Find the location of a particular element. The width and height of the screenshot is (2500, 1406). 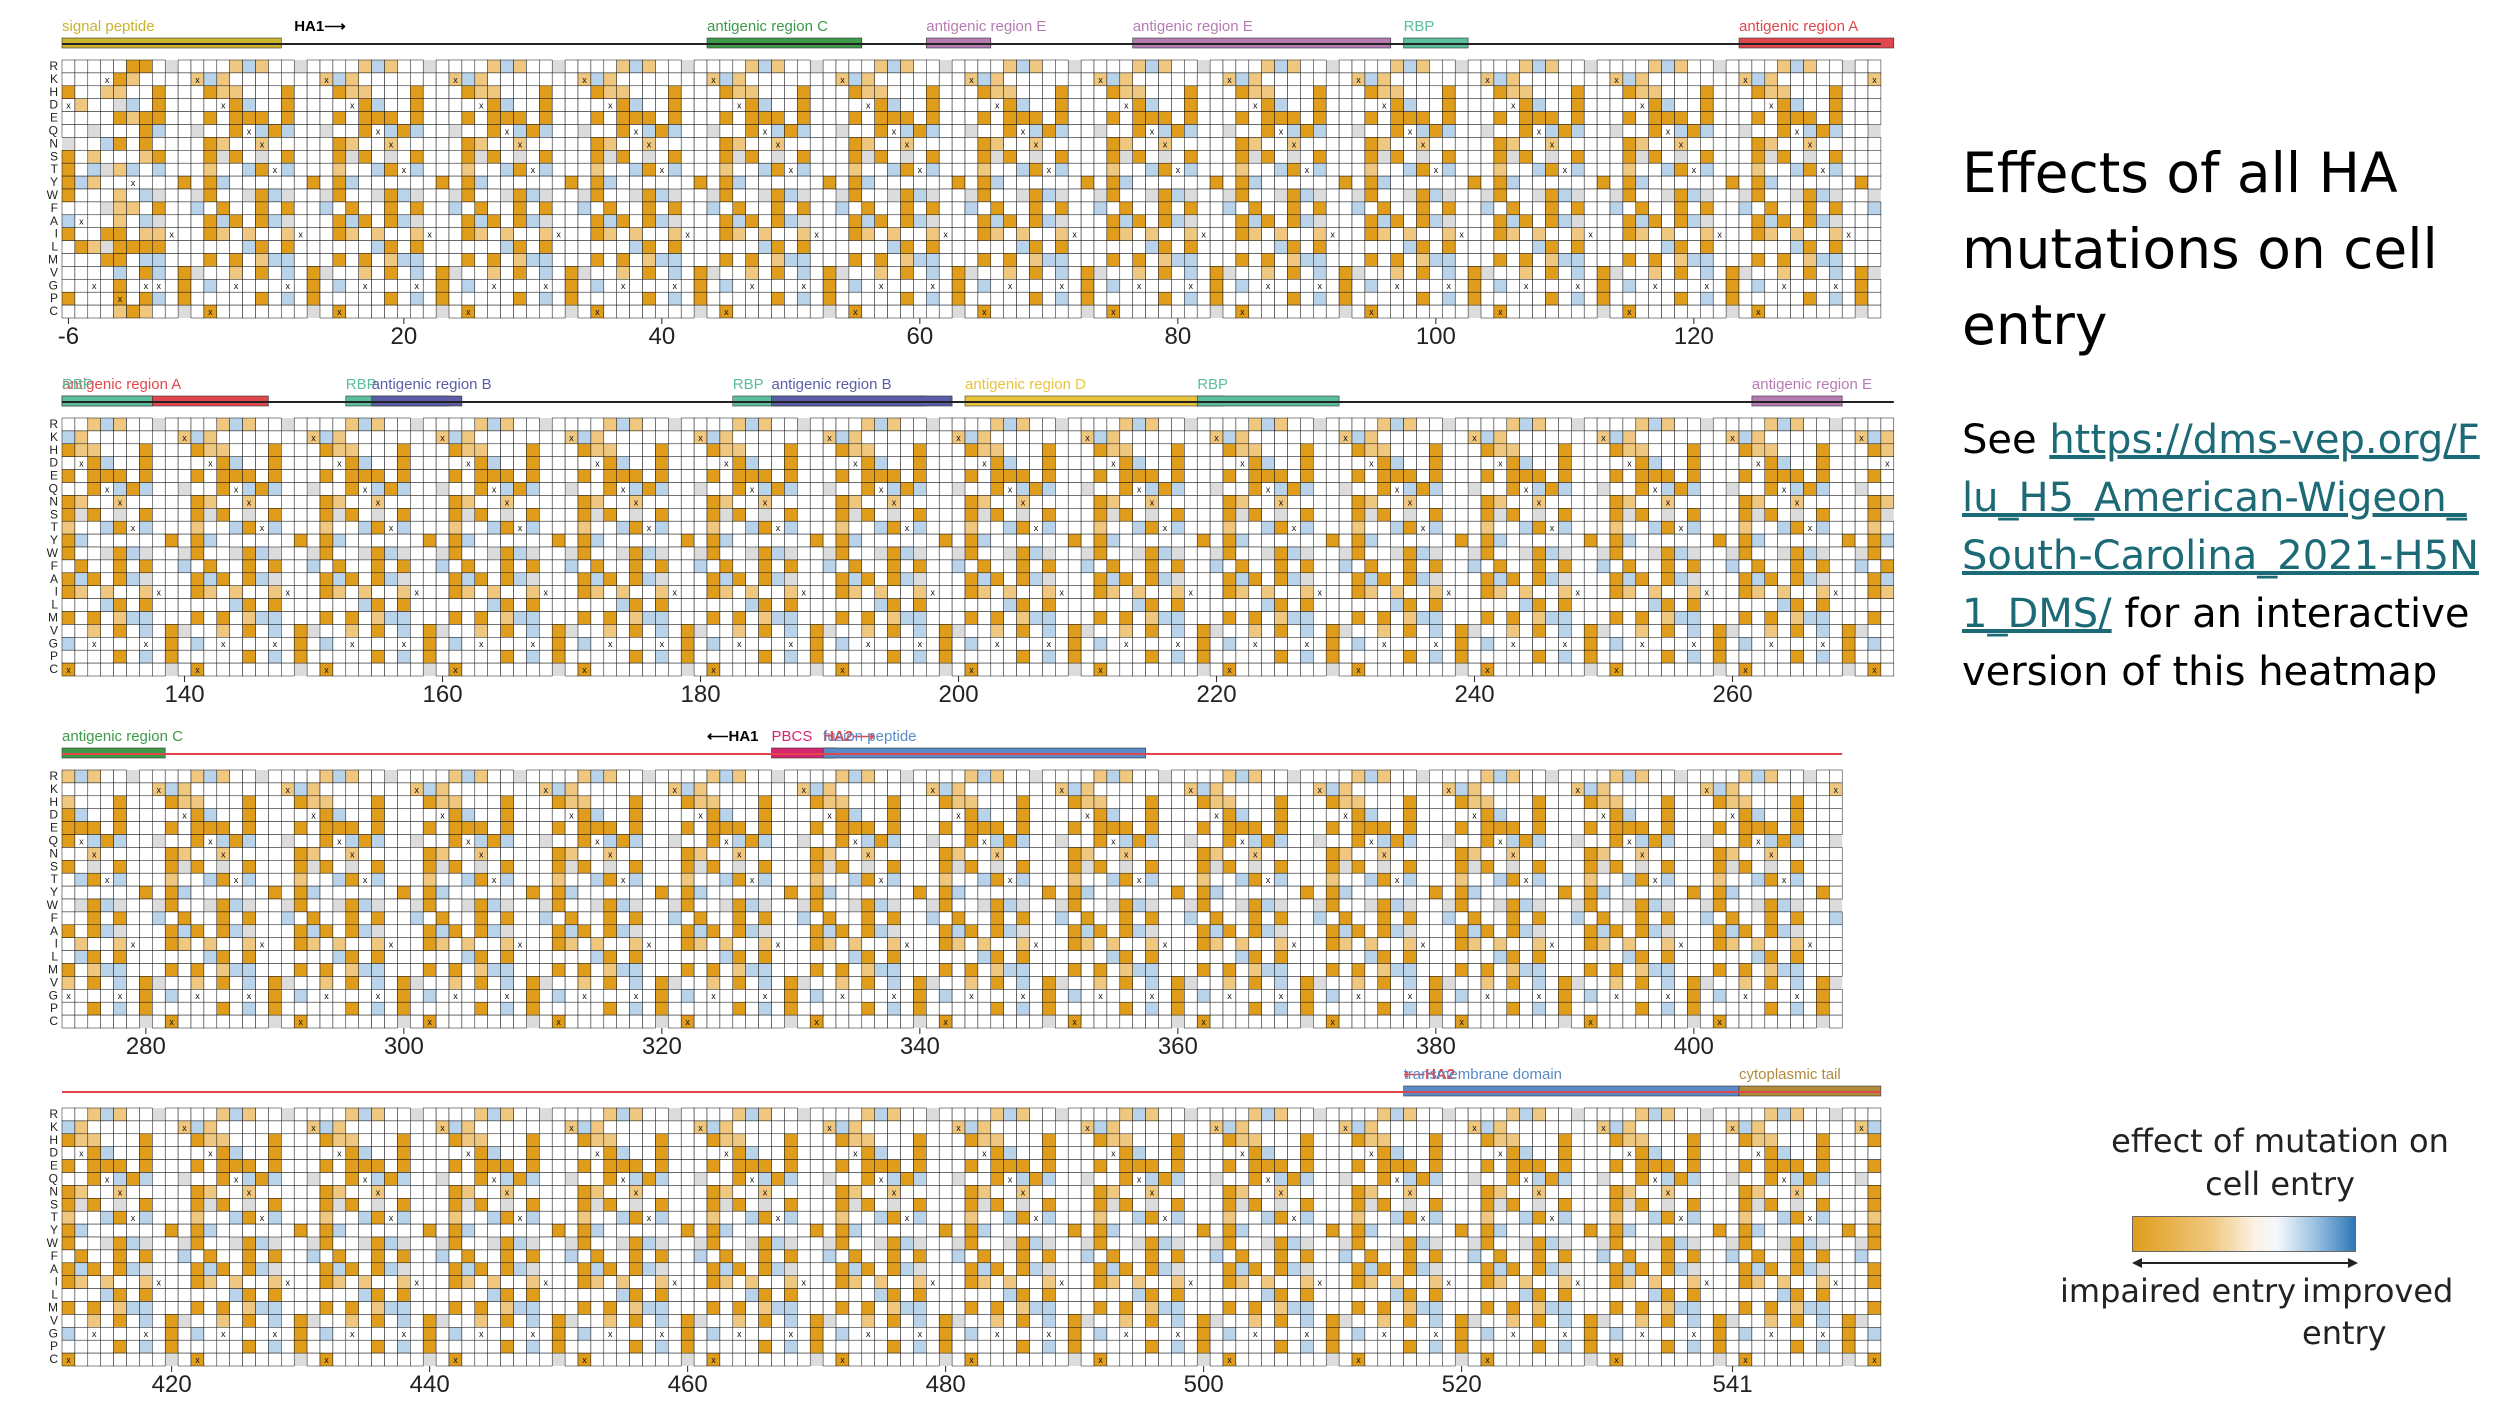

site-tick-label: 300 is located at coordinates (404, 1046).